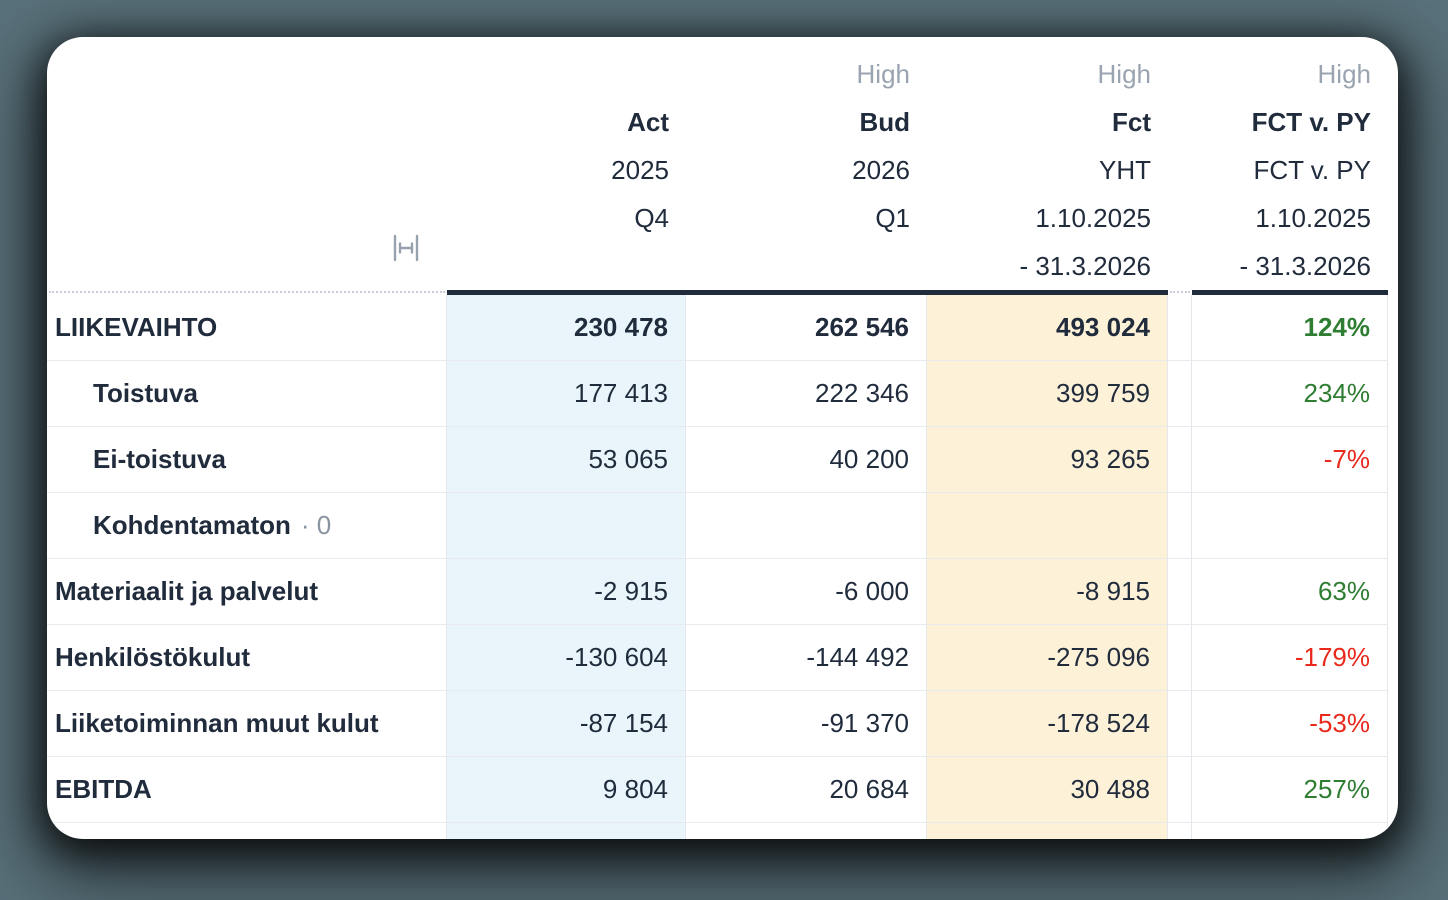  I want to click on cell-bud: -144 492, so click(806, 658).